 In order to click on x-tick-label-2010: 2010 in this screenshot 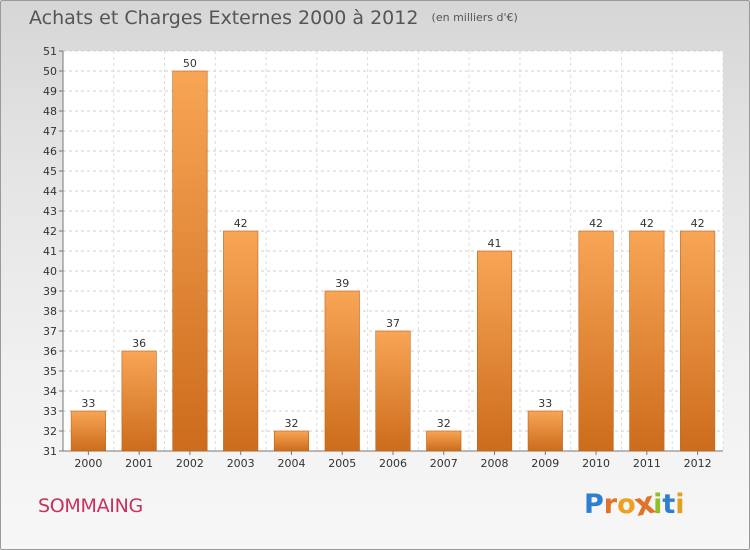, I will do `click(596, 463)`.